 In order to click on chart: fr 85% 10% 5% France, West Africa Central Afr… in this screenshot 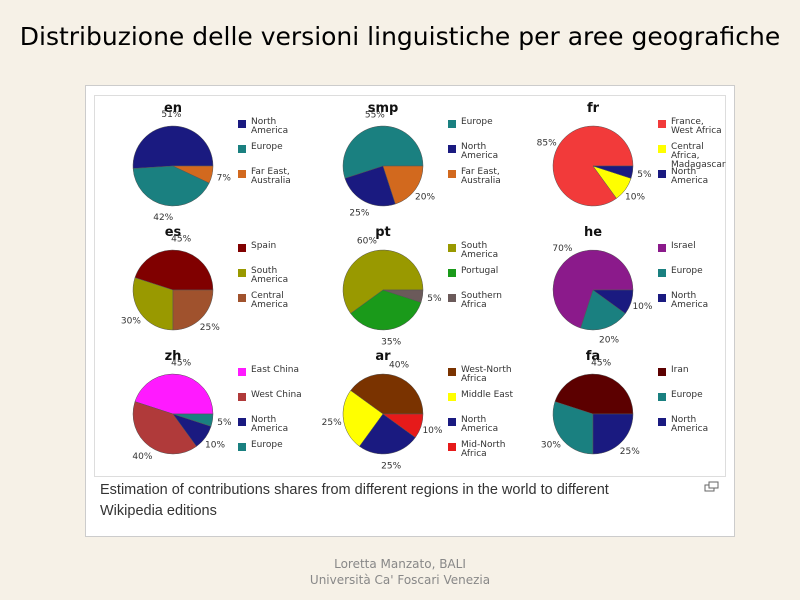, I will do `click(620, 159)`.